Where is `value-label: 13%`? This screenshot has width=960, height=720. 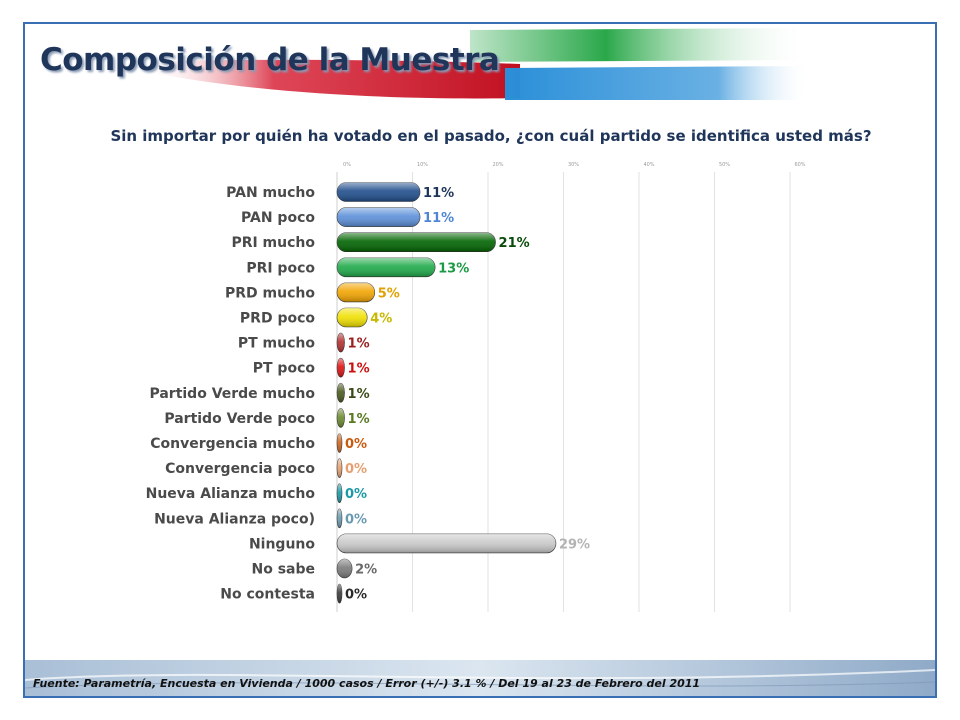 value-label: 13% is located at coordinates (453, 268).